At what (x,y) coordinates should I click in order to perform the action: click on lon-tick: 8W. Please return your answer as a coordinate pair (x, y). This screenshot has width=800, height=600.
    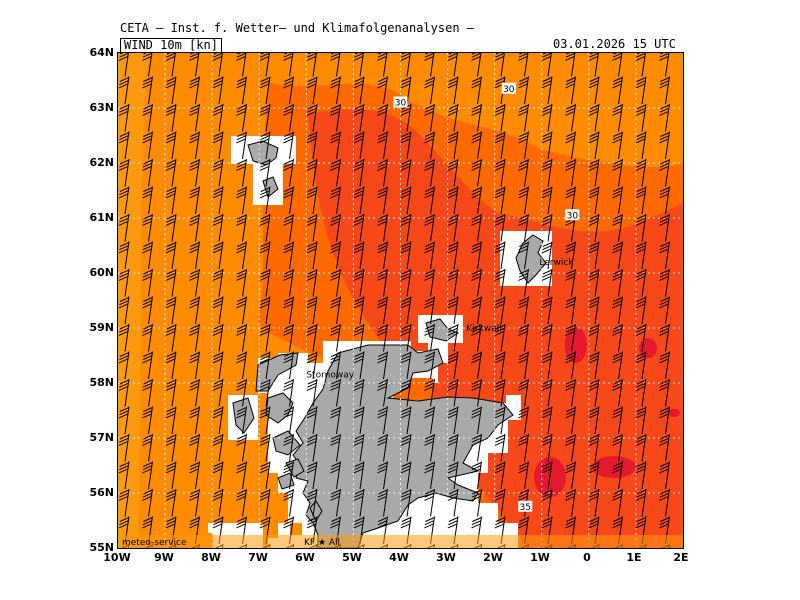
    Looking at the image, I should click on (211, 557).